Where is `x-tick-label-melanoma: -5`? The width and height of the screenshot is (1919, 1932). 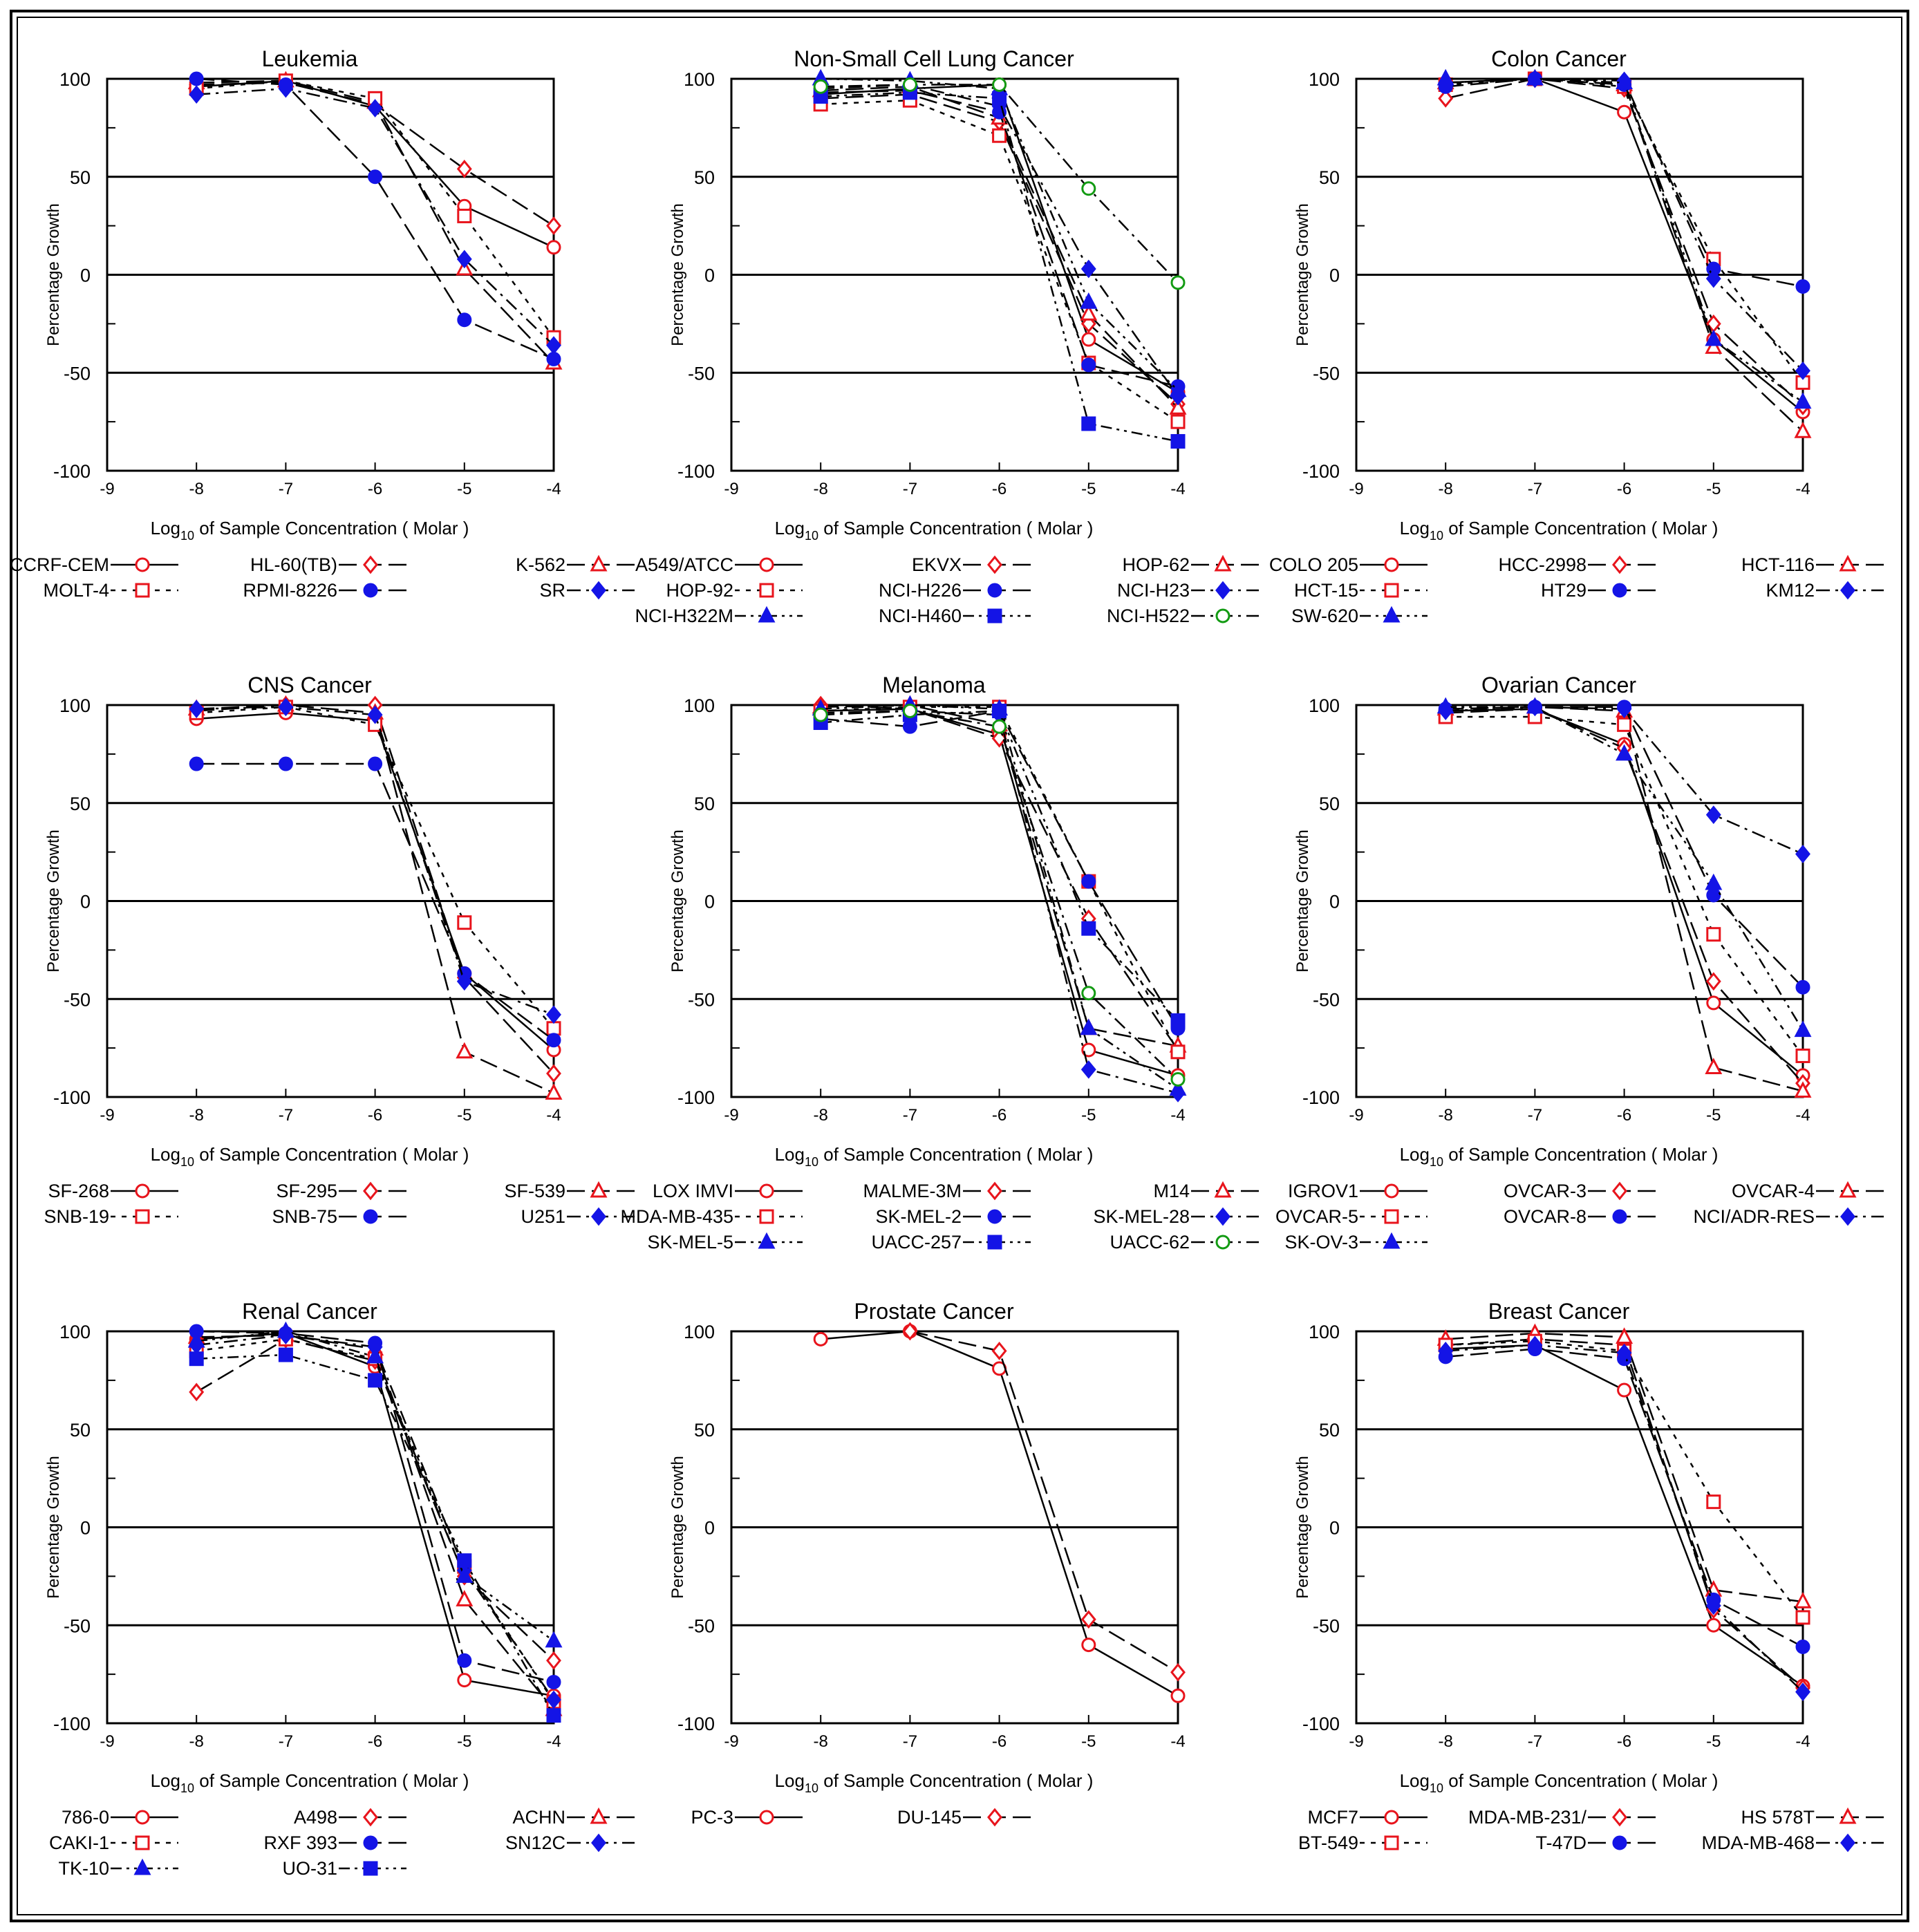
x-tick-label-melanoma: -5 is located at coordinates (1088, 1115).